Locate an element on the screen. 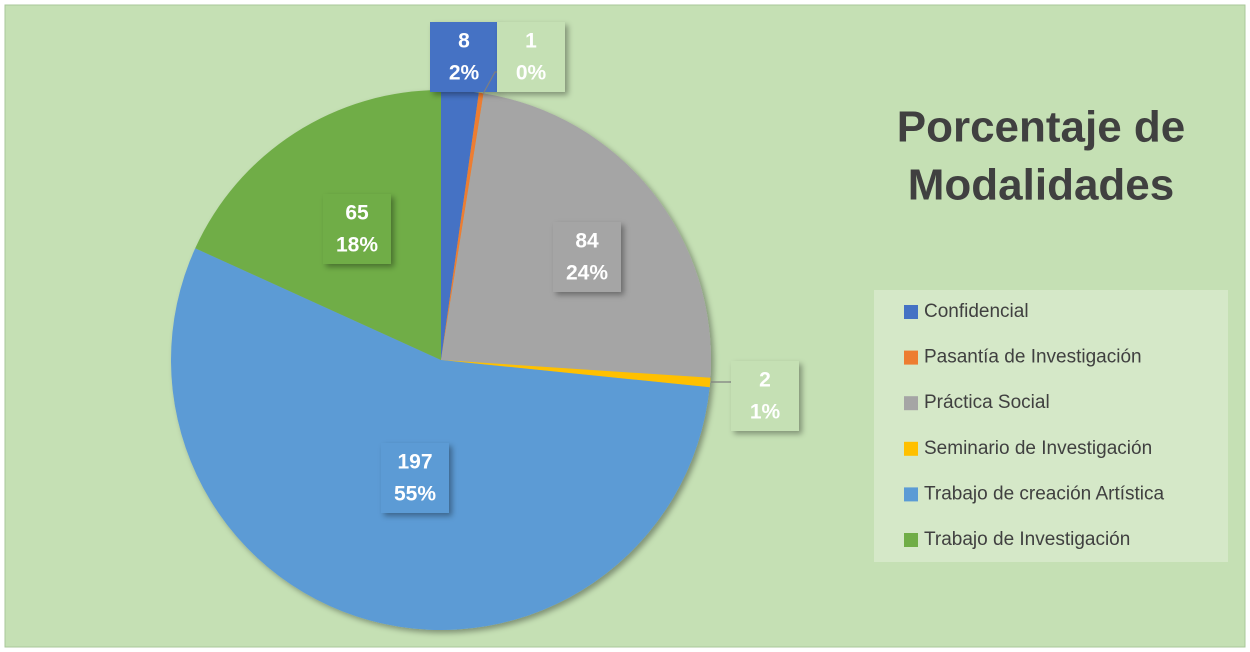 Image resolution: width=1250 pixels, height=652 pixels. chart-title: Porcentaje de is located at coordinates (1041, 127).